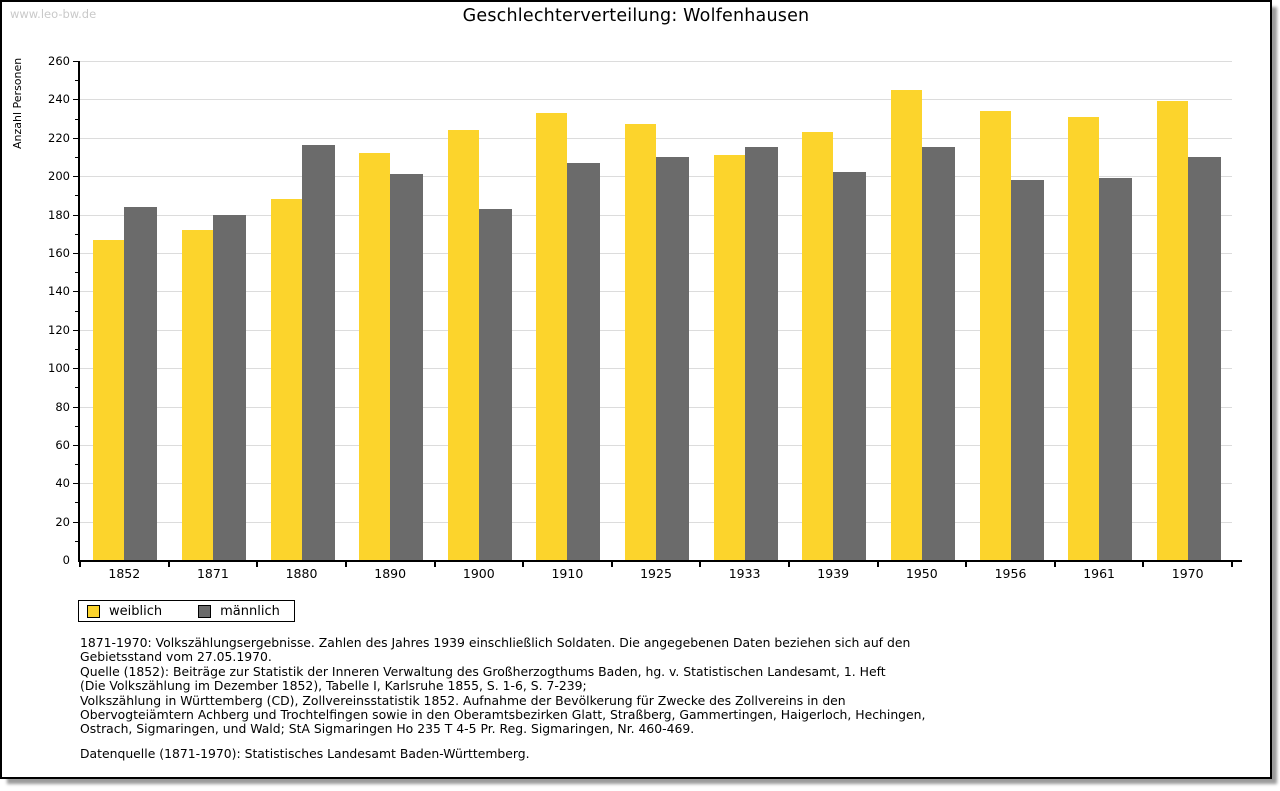 This screenshot has width=1280, height=791. What do you see at coordinates (1027, 370) in the screenshot?
I see `bar-männlich-1956` at bounding box center [1027, 370].